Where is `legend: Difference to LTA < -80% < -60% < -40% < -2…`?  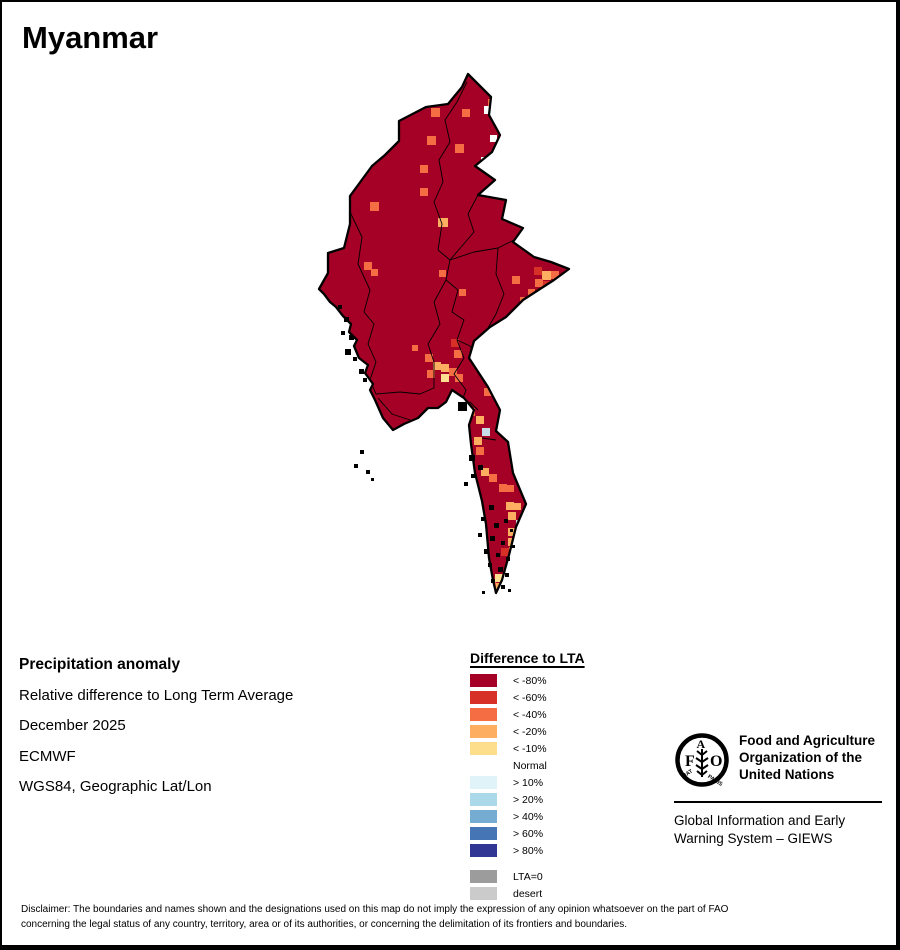 legend: Difference to LTA < -80% < -60% < -40% < -2… is located at coordinates (527, 776).